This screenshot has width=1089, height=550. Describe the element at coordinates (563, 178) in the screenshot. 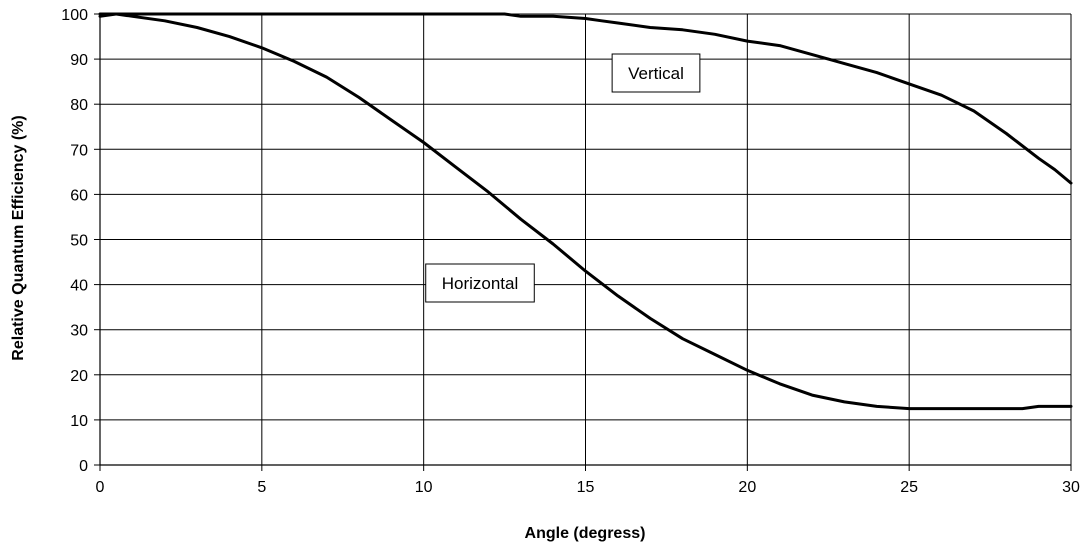

I see `series-labels: Vertical Horizontal` at that location.